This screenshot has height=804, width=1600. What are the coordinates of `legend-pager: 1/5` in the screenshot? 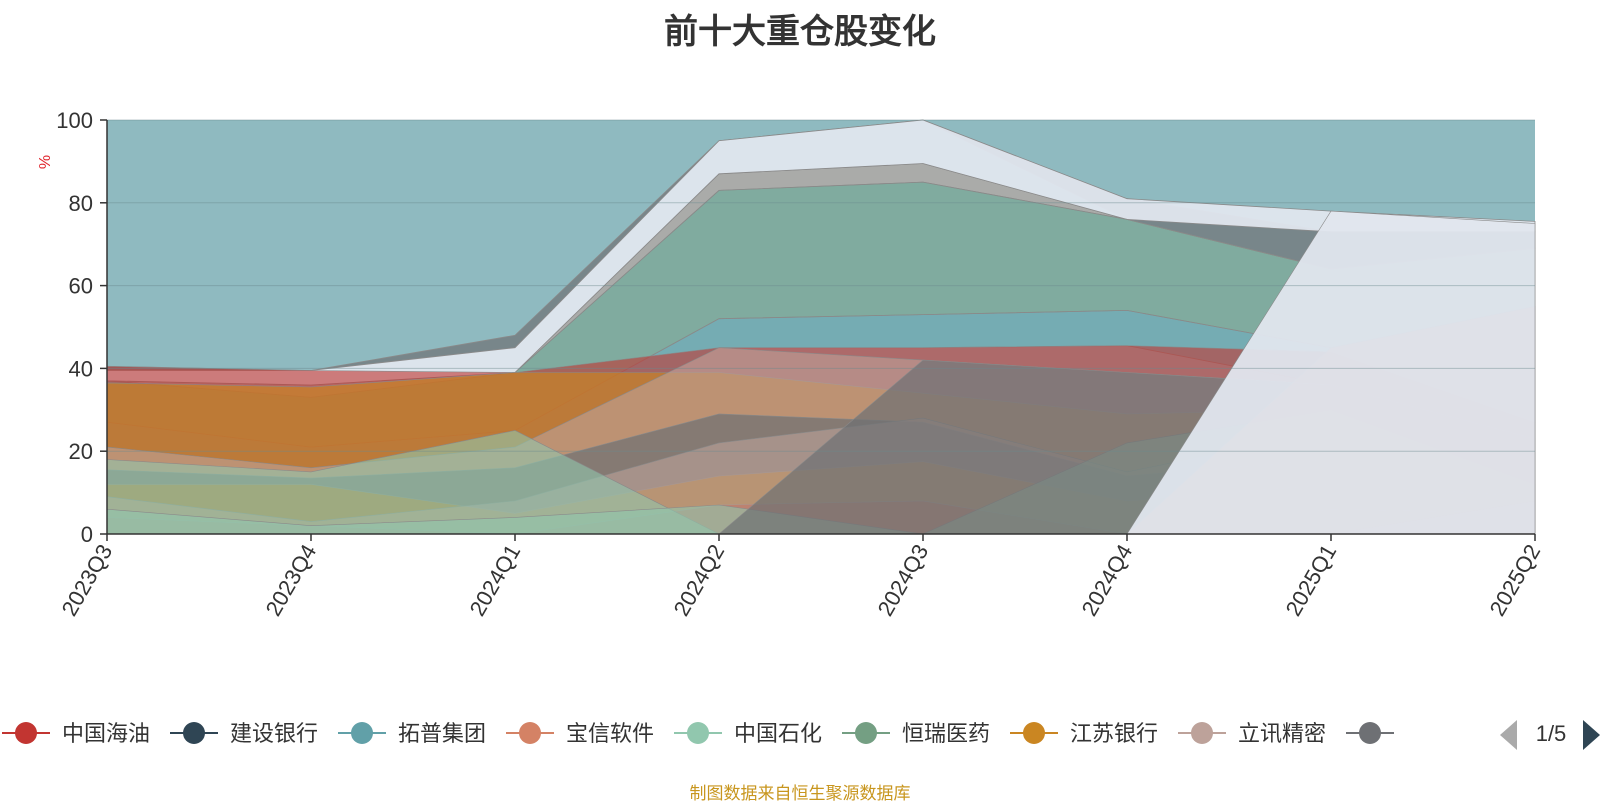 It's located at (1545, 733).